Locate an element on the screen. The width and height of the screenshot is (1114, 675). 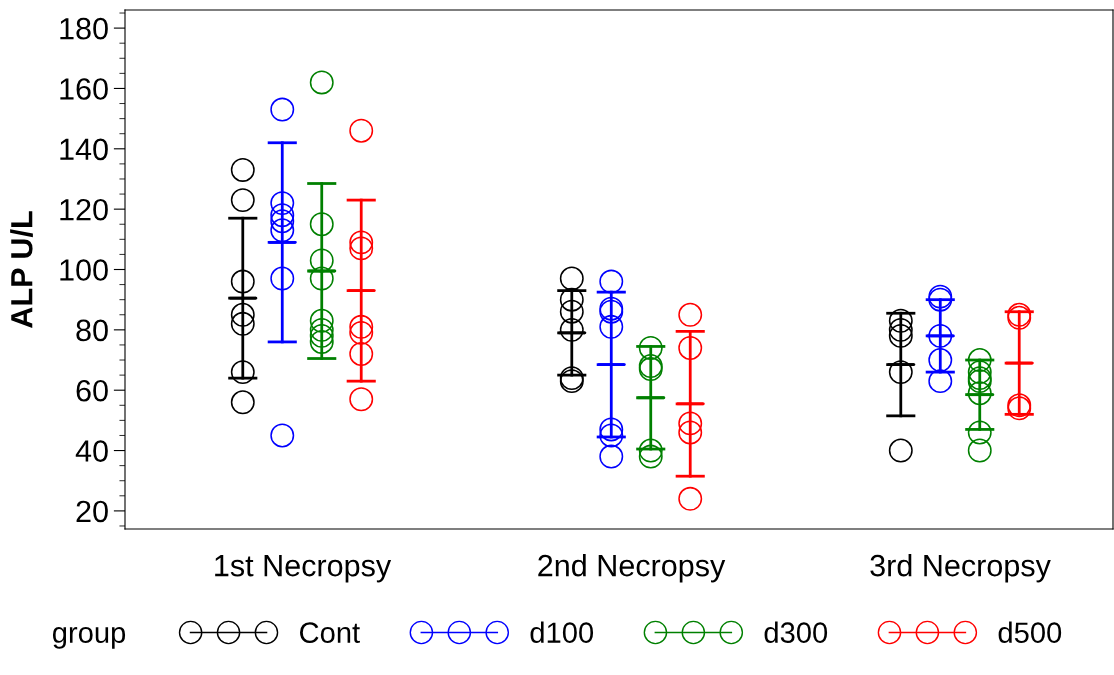
legend-label: d500 is located at coordinates (1030, 632).